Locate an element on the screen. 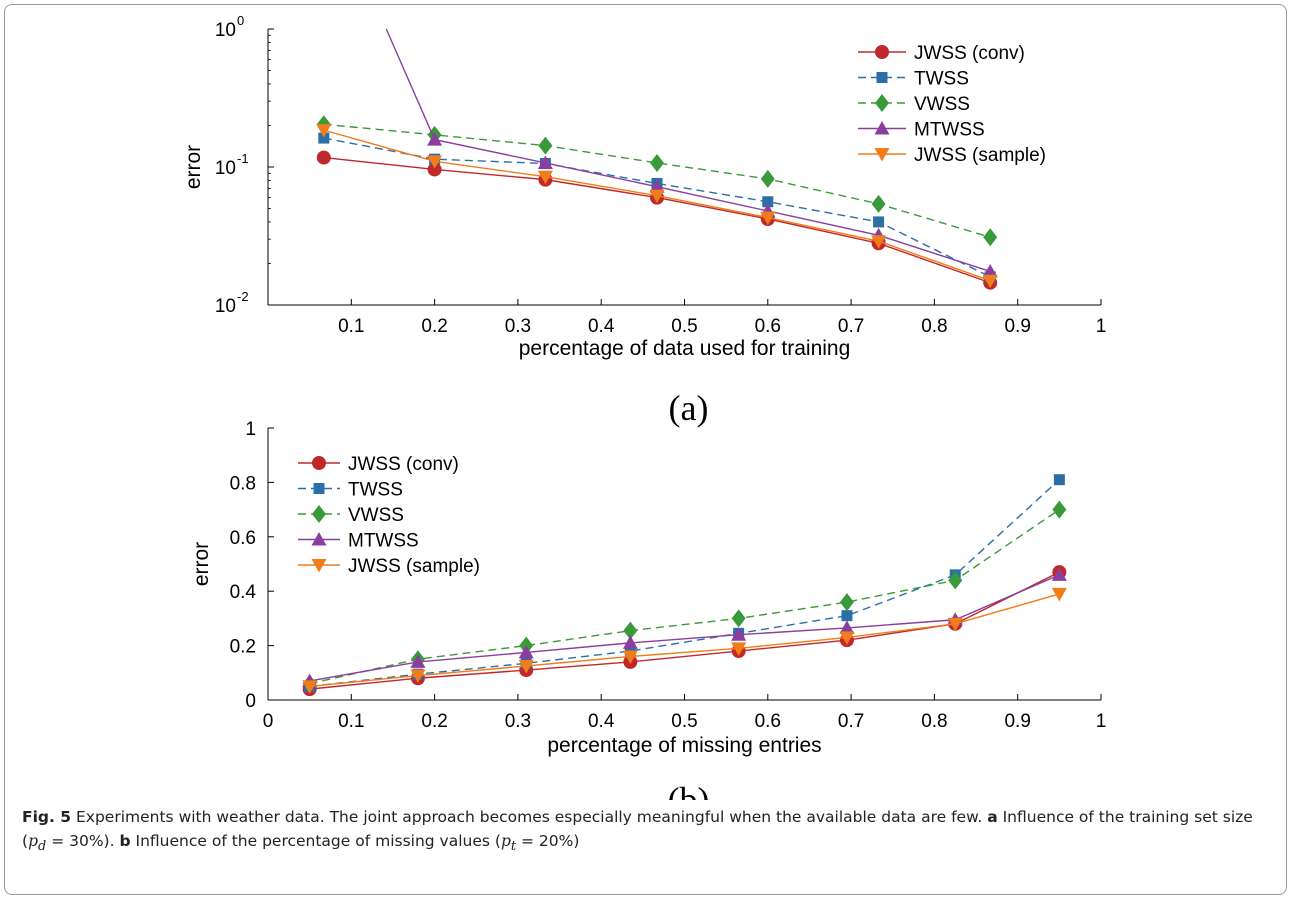  caption-text: = 30%). is located at coordinates (83, 841).